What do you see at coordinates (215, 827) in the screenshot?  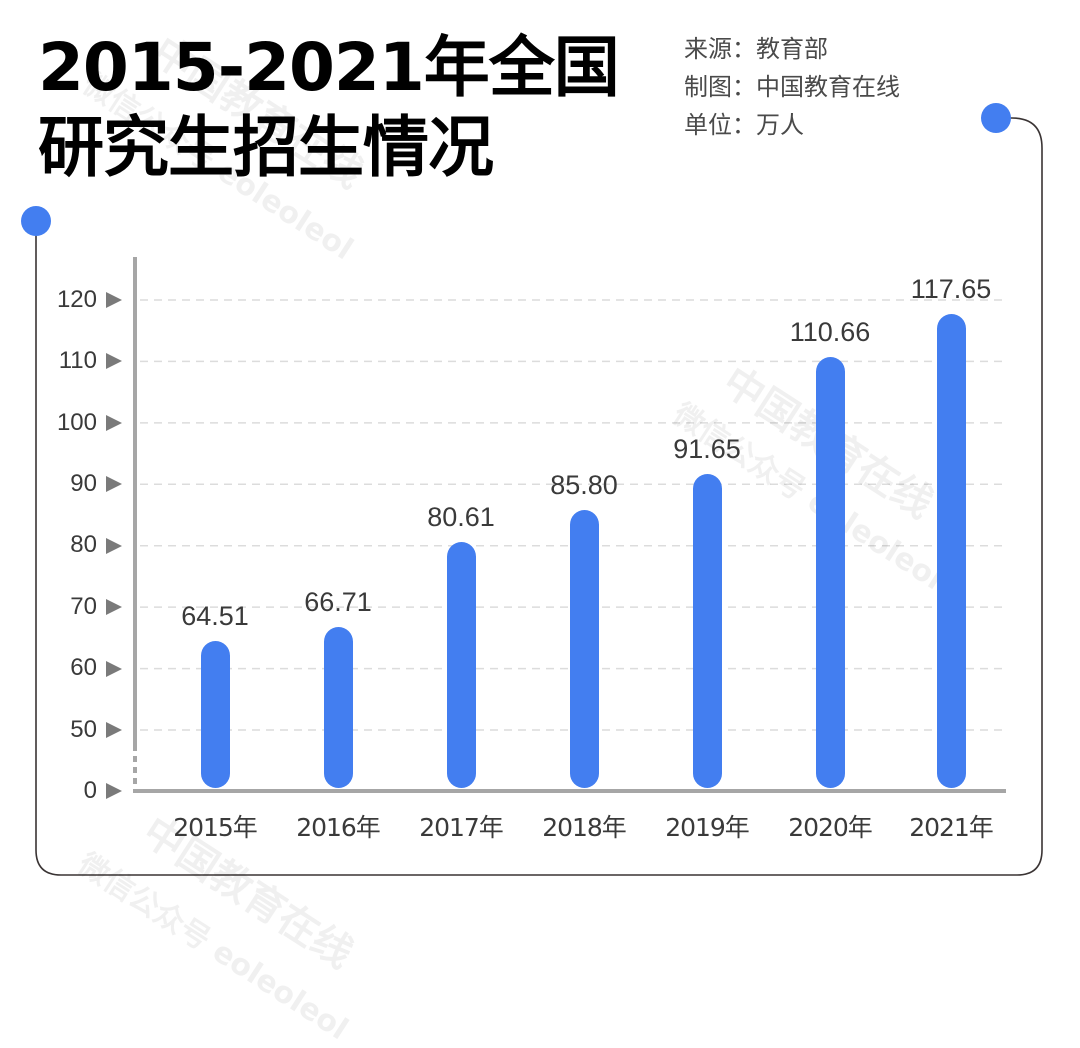 I see `x-tick-label: 2015年` at bounding box center [215, 827].